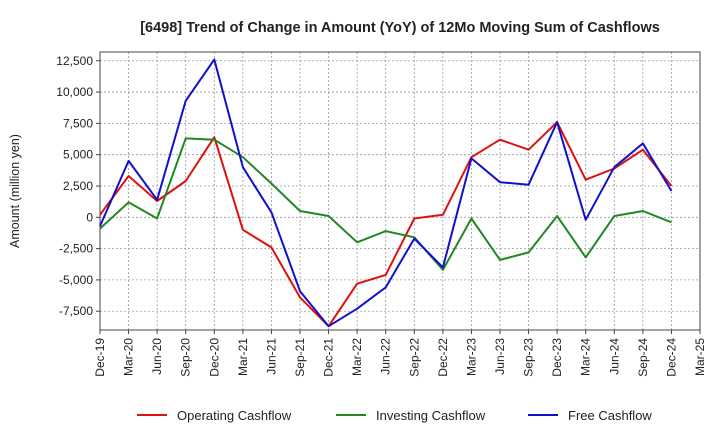 This screenshot has height=440, width=720. What do you see at coordinates (76, 311) in the screenshot?
I see `y-tick-label: -7,500` at bounding box center [76, 311].